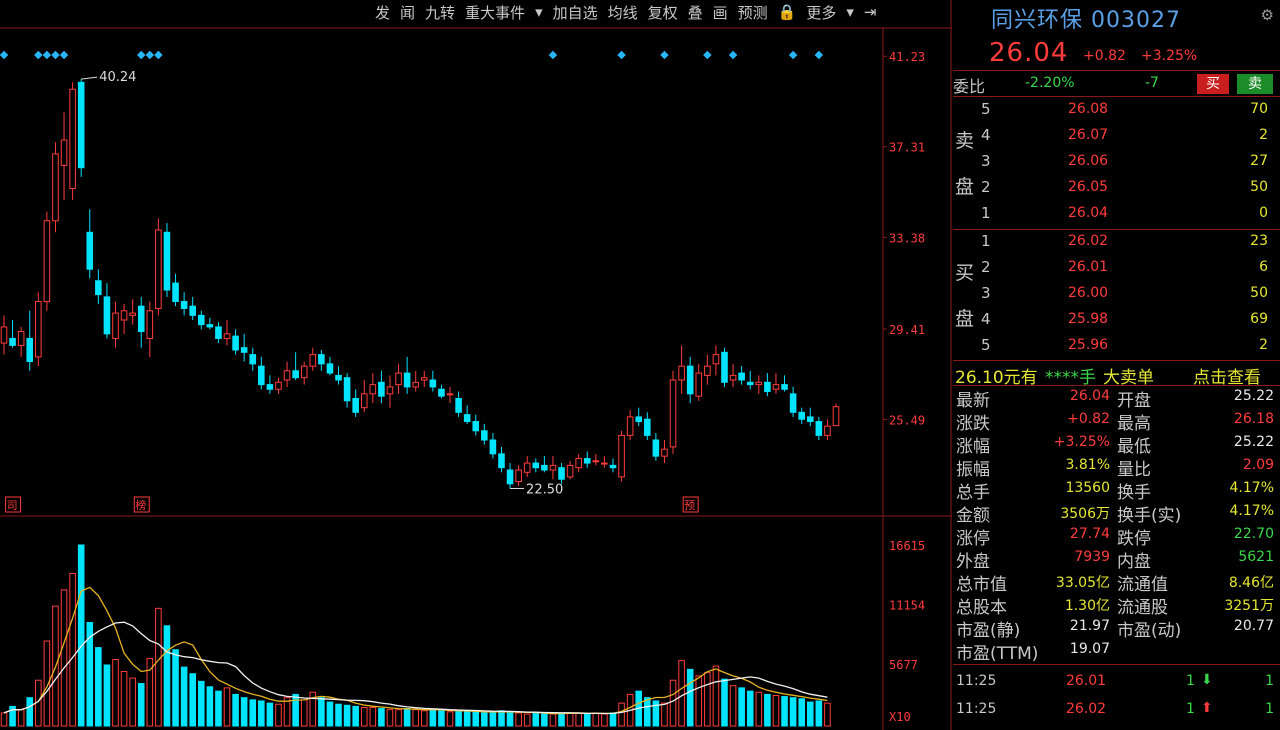 The height and width of the screenshot is (730, 1280). What do you see at coordinates (1255, 84) in the screenshot?
I see `sell-button: 卖` at bounding box center [1255, 84].